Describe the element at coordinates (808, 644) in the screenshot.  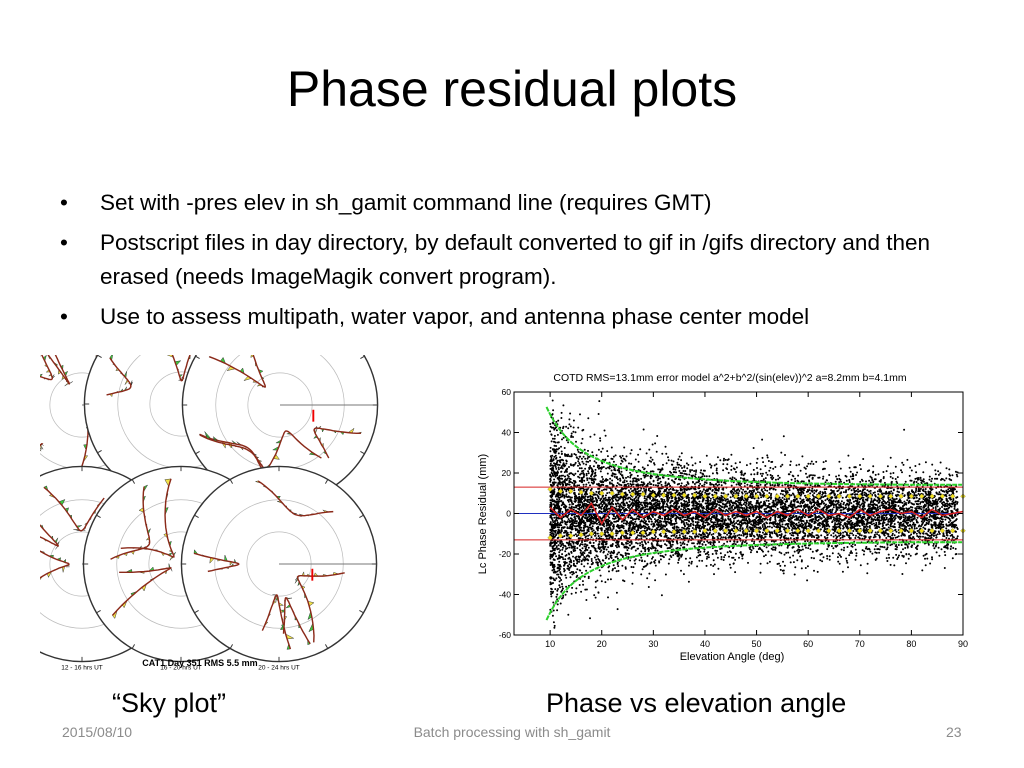
I see `x-tick-label: 60` at that location.